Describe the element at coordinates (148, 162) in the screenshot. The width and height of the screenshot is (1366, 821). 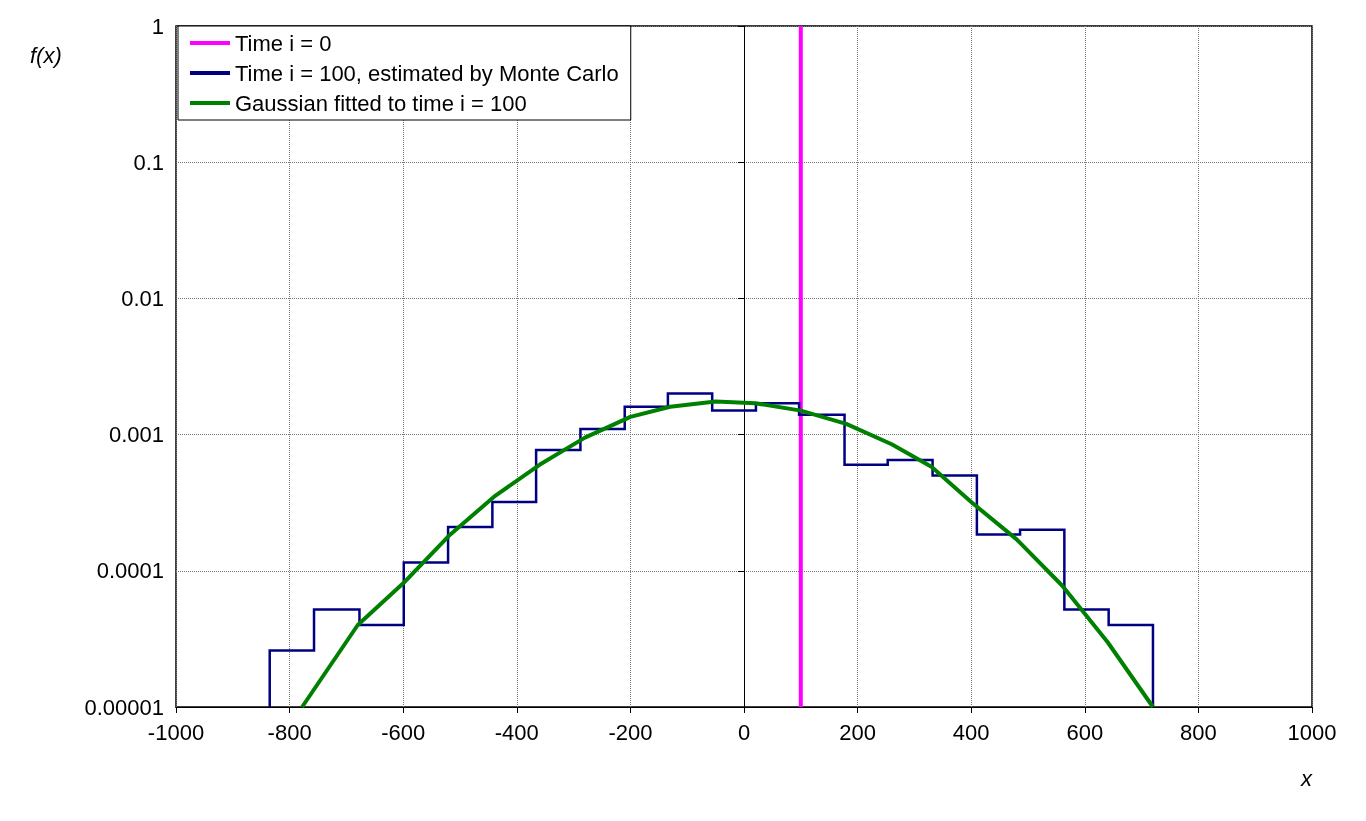
I see `y-tick-label: 0.1` at that location.